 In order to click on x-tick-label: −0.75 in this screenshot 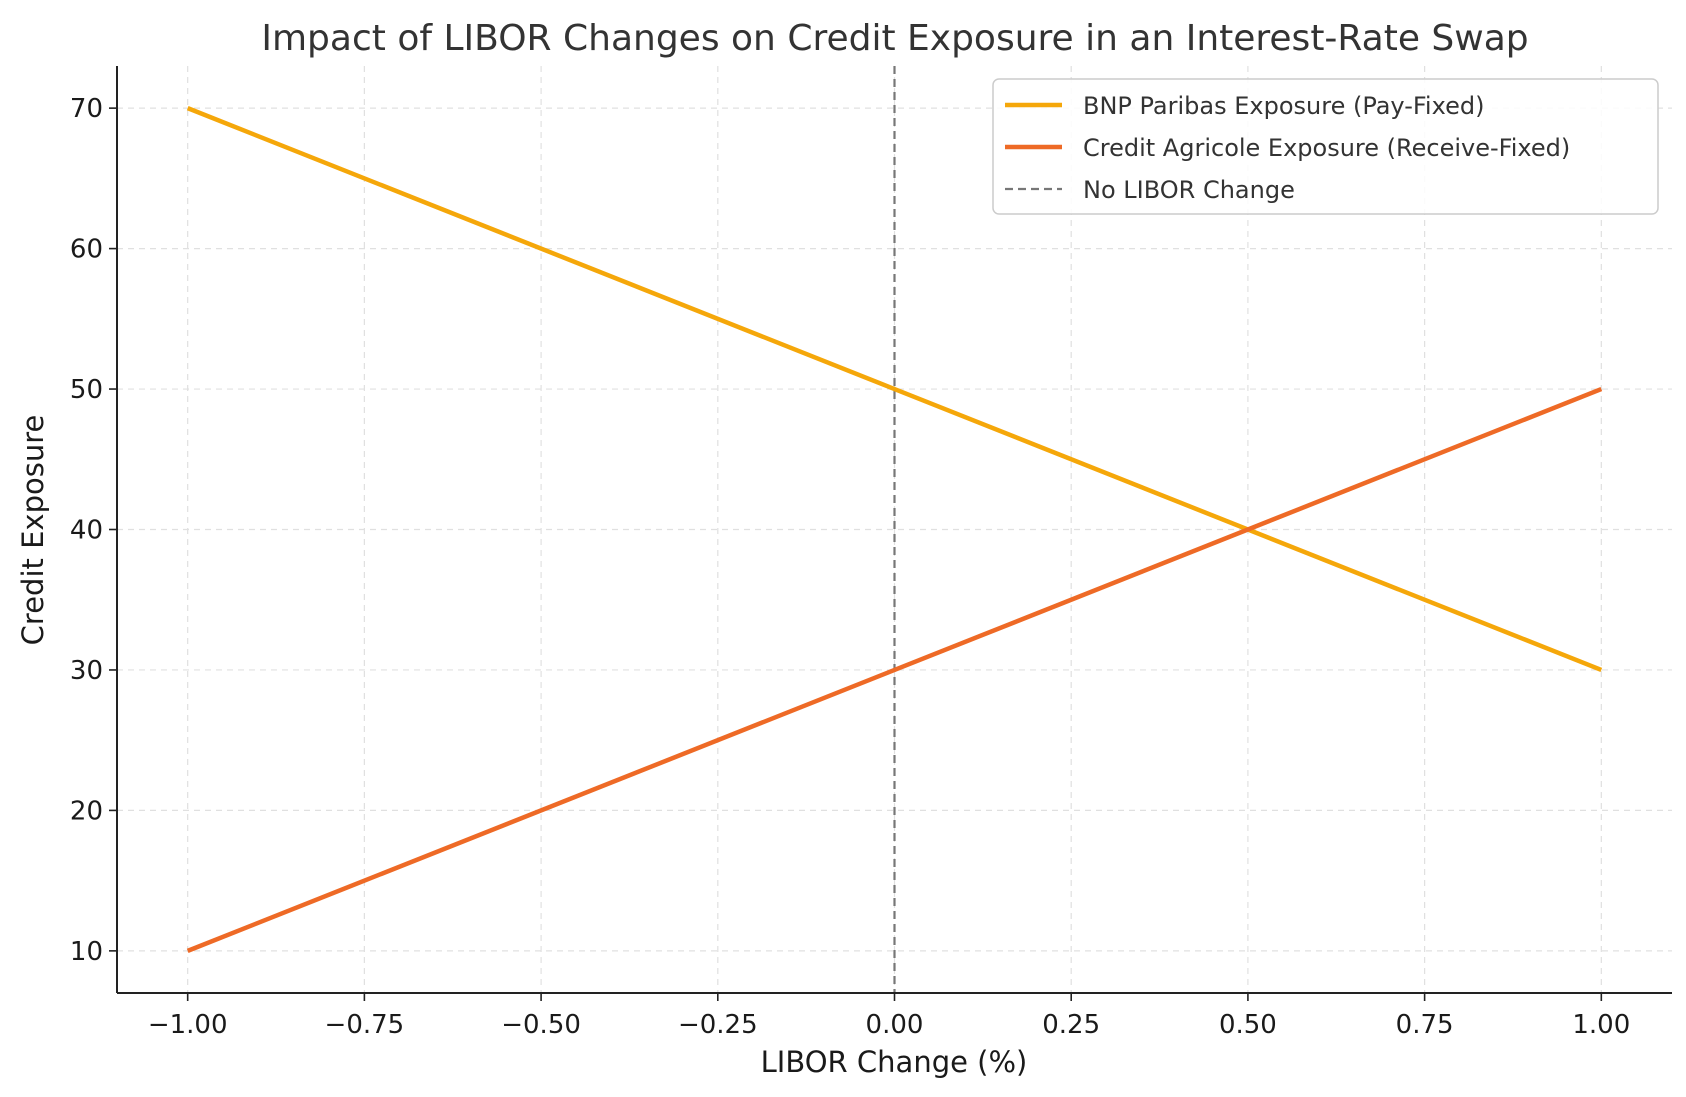, I will do `click(365, 1025)`.